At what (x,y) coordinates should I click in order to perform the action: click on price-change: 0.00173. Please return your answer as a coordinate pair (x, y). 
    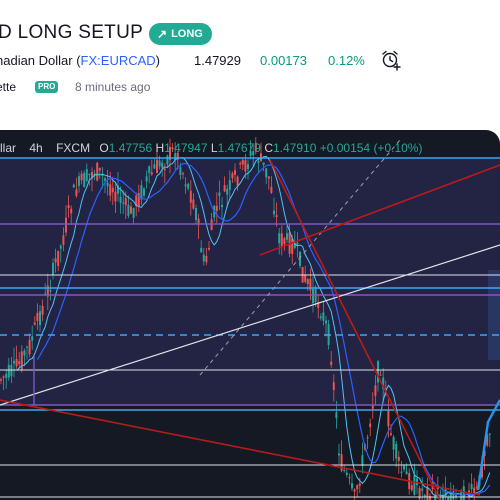
    Looking at the image, I should click on (283, 60).